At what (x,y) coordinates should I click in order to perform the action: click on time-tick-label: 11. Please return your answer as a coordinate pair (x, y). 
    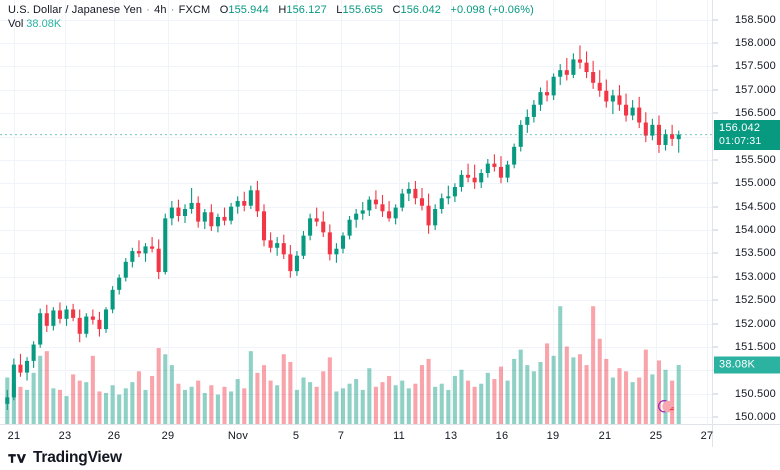
    Looking at the image, I should click on (399, 436).